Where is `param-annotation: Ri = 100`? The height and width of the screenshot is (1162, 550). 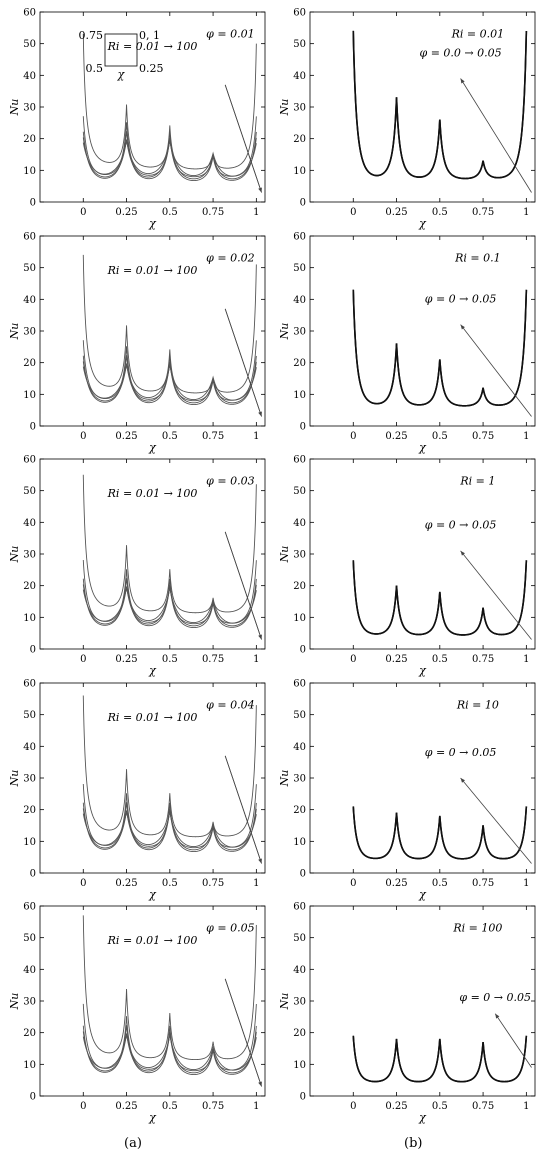 param-annotation: Ri = 100 is located at coordinates (477, 927).